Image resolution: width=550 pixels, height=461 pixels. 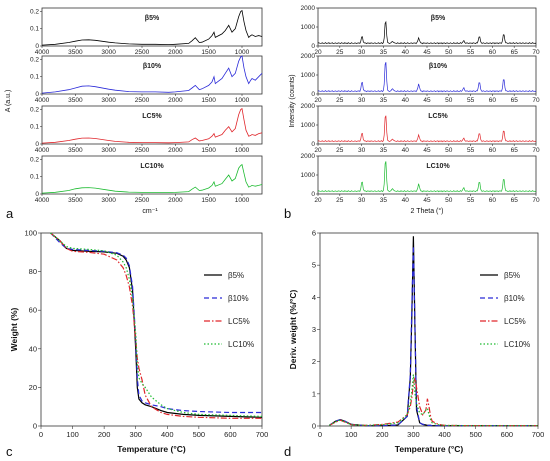 What do you see at coordinates (175, 52) in the screenshot?
I see `ftir-beta5pct-xtick-label: 2000` at bounding box center [175, 52].